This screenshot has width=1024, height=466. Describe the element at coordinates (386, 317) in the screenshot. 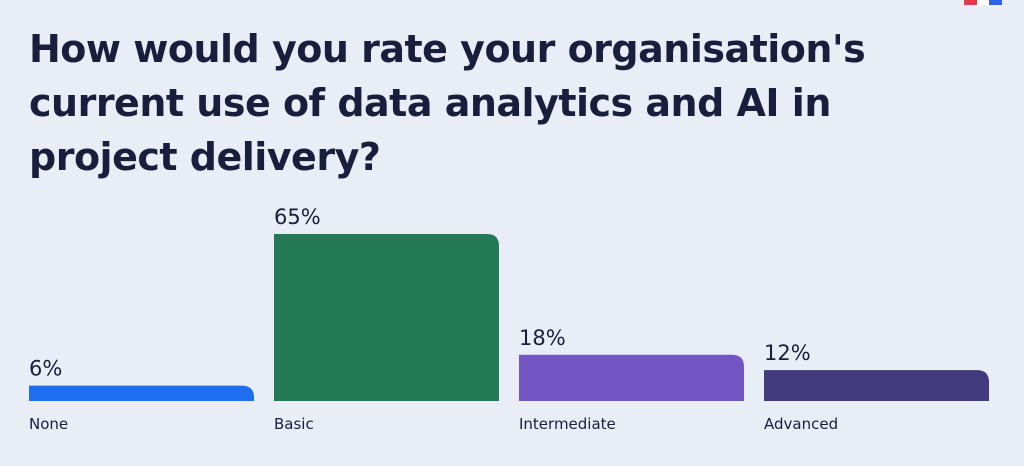

I see `bar-basic` at that location.